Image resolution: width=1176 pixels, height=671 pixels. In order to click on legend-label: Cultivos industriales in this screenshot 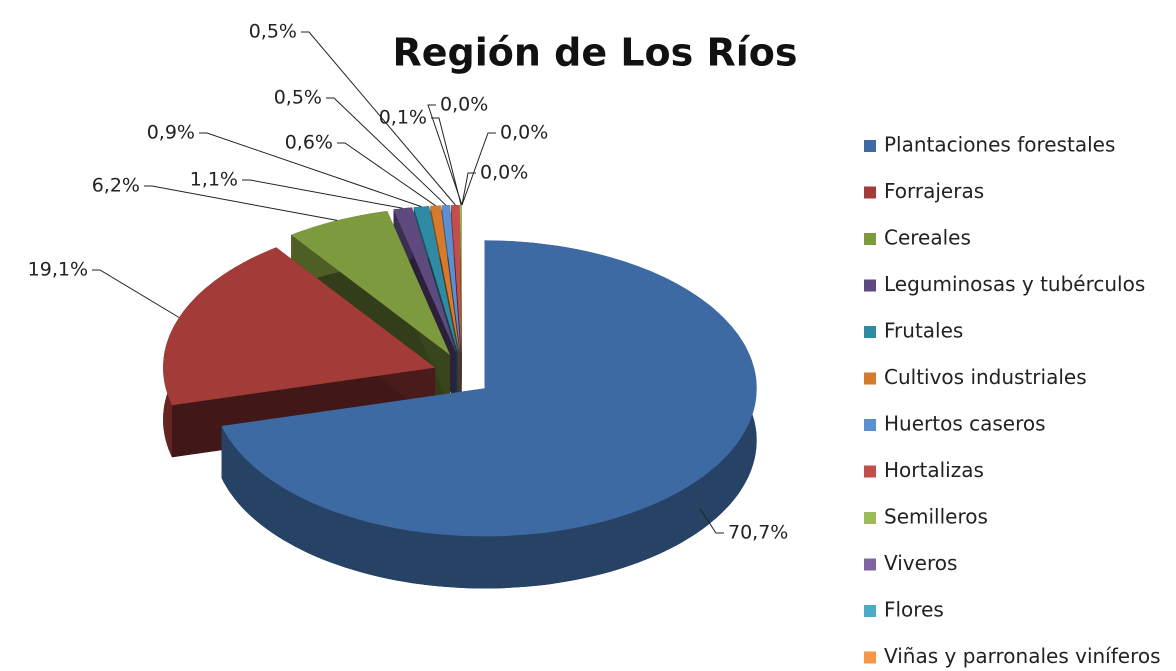, I will do `click(985, 377)`.